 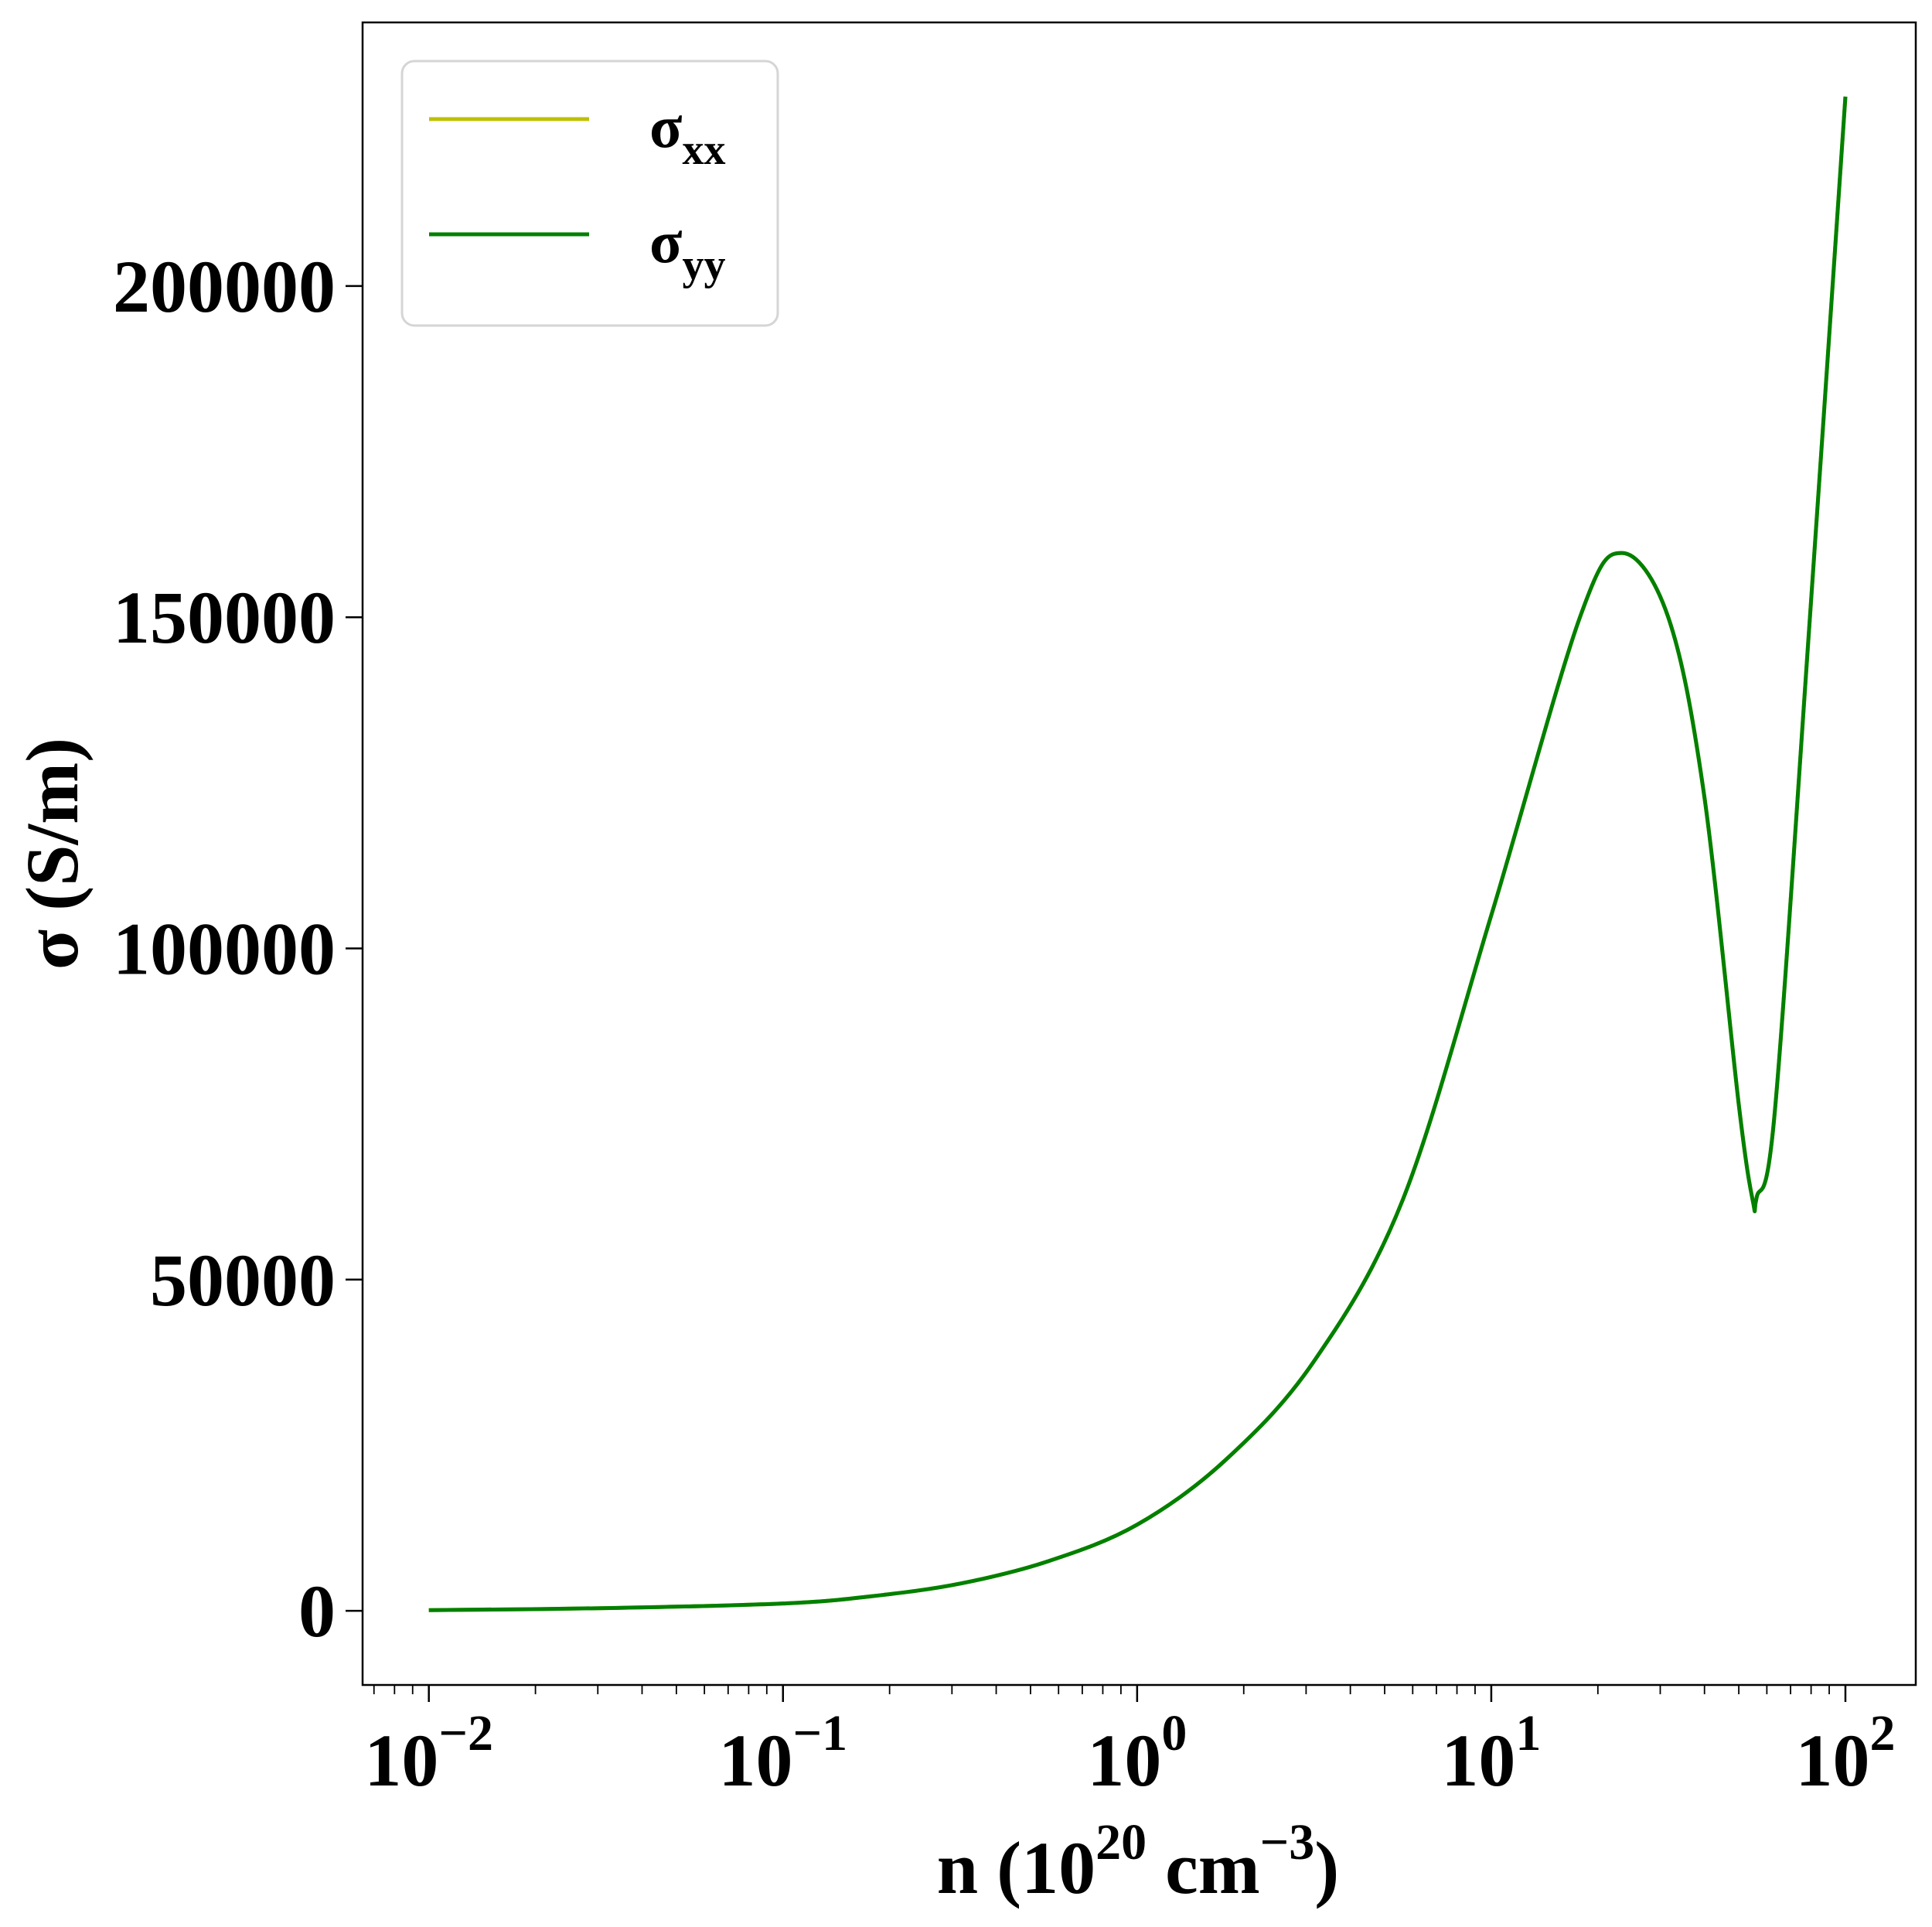 What do you see at coordinates (224, 286) in the screenshot?
I see `y-tick-label: 200000` at bounding box center [224, 286].